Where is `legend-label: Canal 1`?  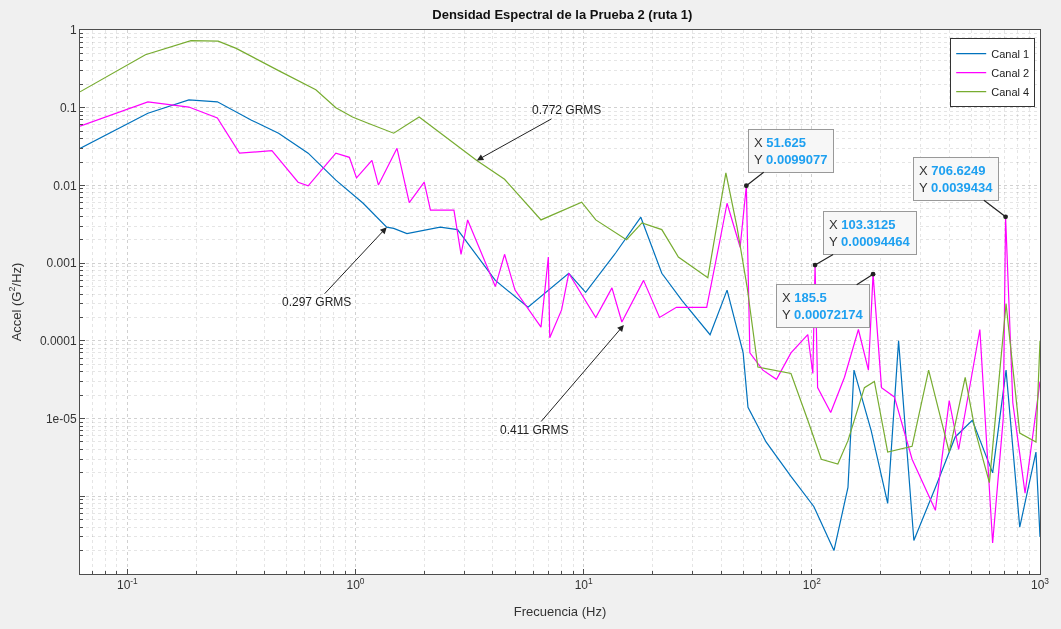
legend-label: Canal 1 is located at coordinates (1010, 53).